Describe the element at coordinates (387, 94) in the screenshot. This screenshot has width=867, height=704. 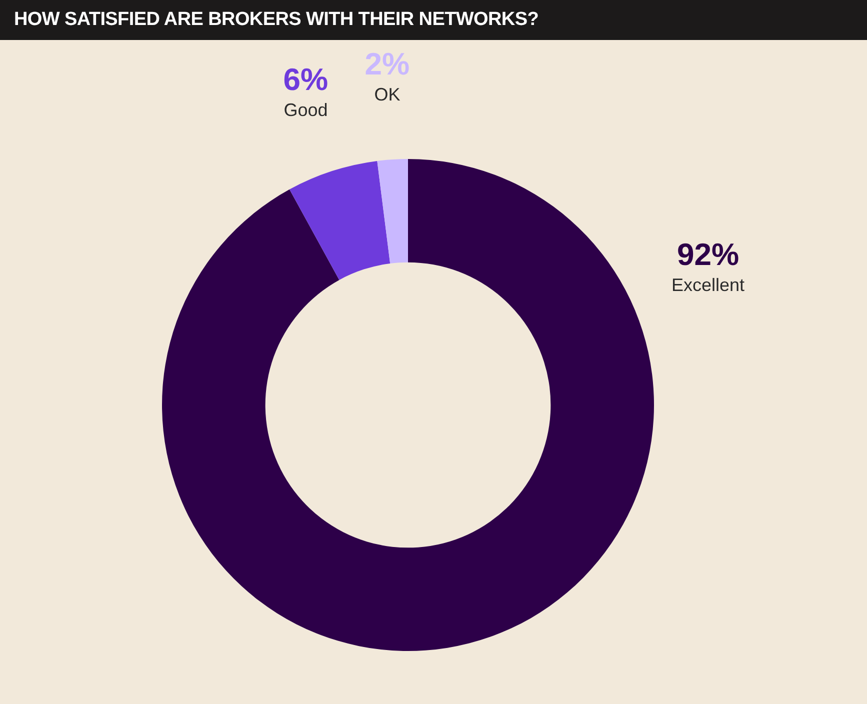
I see `slice-label: OK` at that location.